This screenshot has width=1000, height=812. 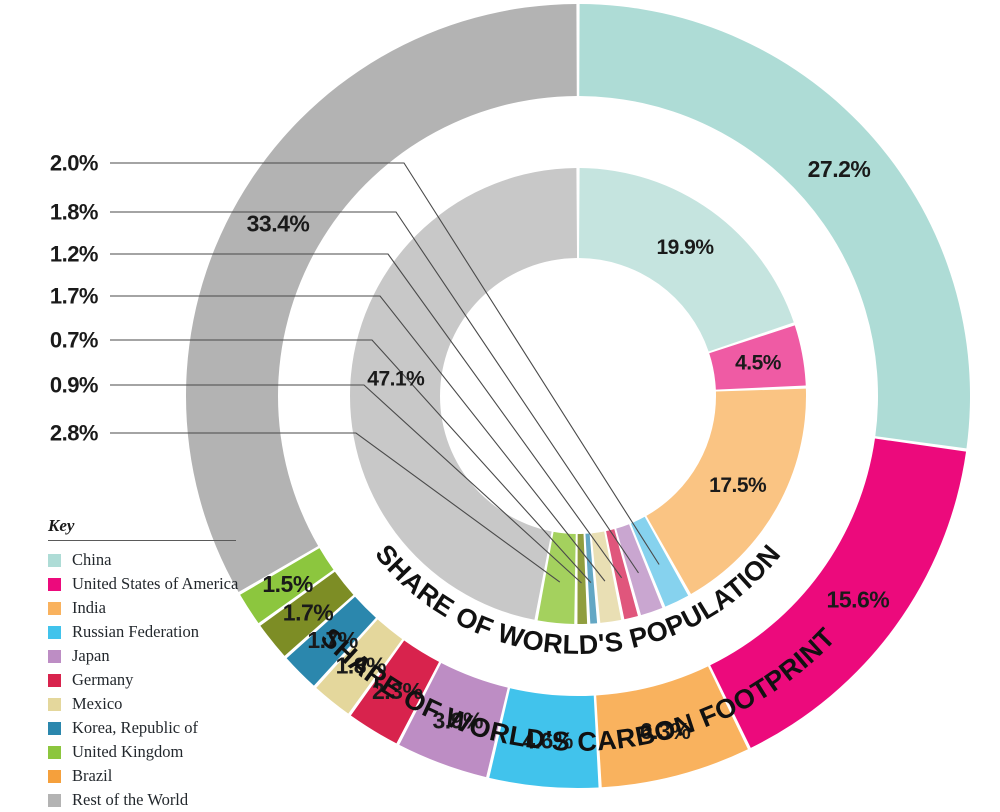 What do you see at coordinates (858, 599) in the screenshot?
I see `slice-percentage-label: 15.6%` at bounding box center [858, 599].